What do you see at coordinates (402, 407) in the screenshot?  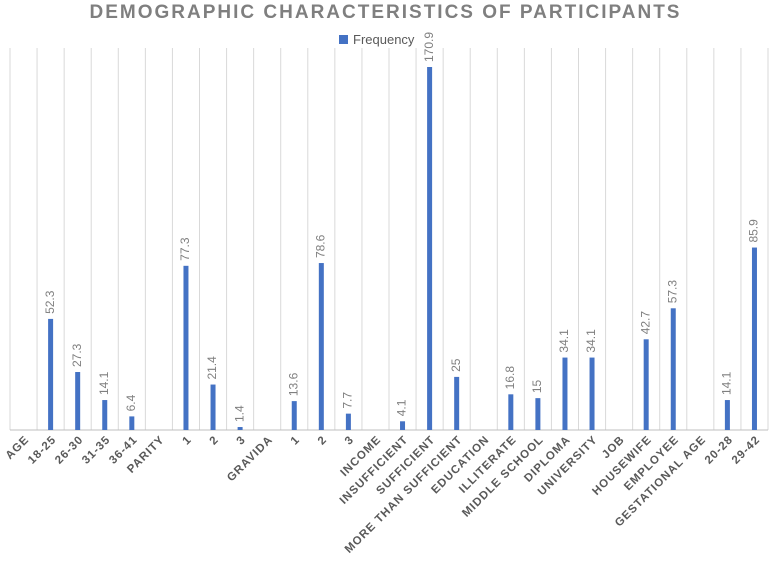 I see `data-label: 4.1` at bounding box center [402, 407].